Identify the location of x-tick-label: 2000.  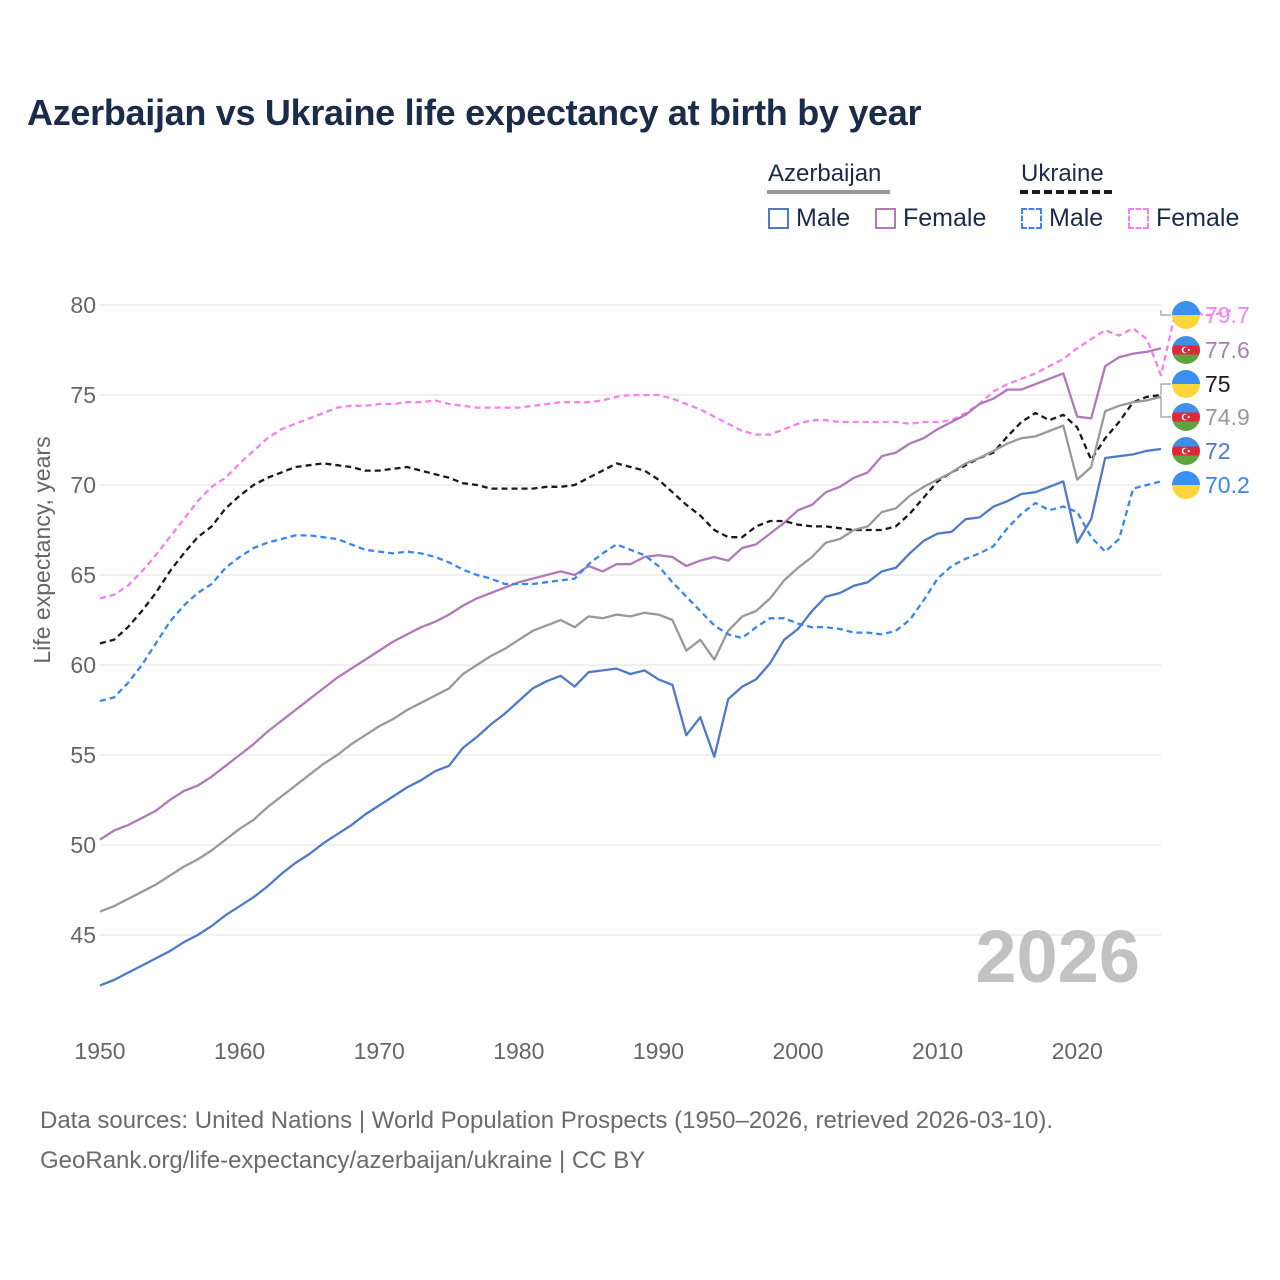
(797, 1051).